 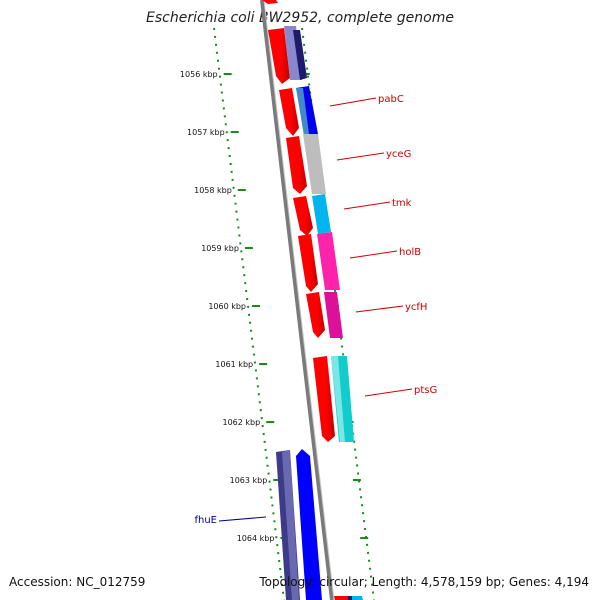 What do you see at coordinates (205, 520) in the screenshot?
I see `gene-label-fhuE: fhuE` at bounding box center [205, 520].